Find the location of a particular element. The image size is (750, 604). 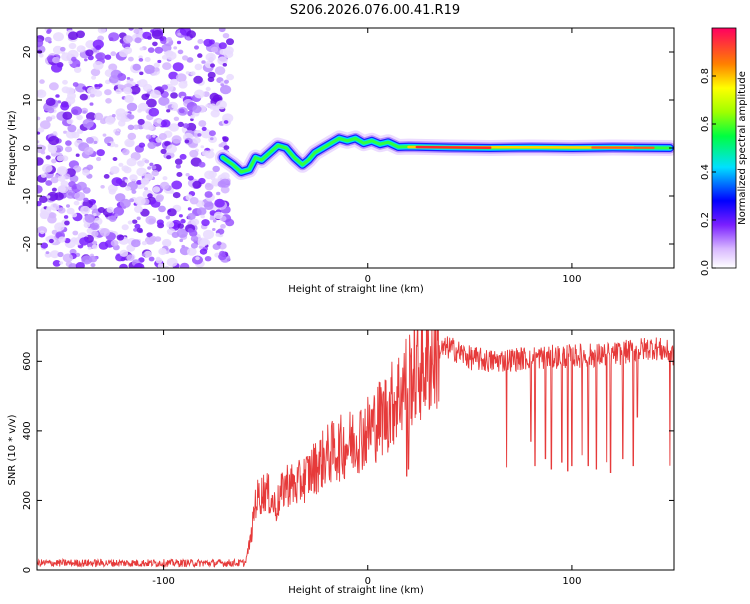

x-tick-label: 100 is located at coordinates (571, 581).